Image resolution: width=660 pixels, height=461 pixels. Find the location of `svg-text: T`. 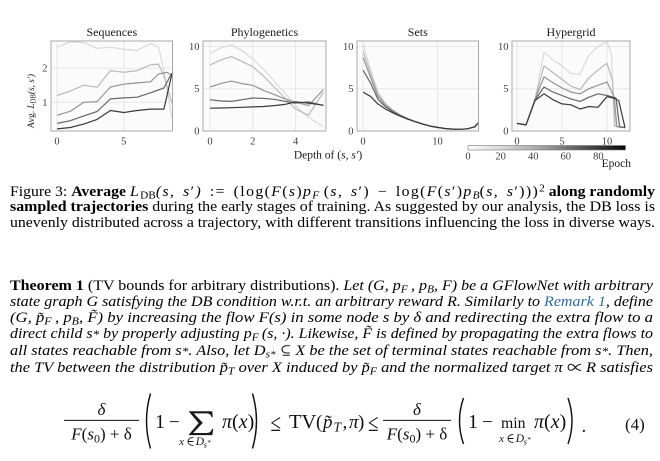

svg-text: T is located at coordinates (338, 427).